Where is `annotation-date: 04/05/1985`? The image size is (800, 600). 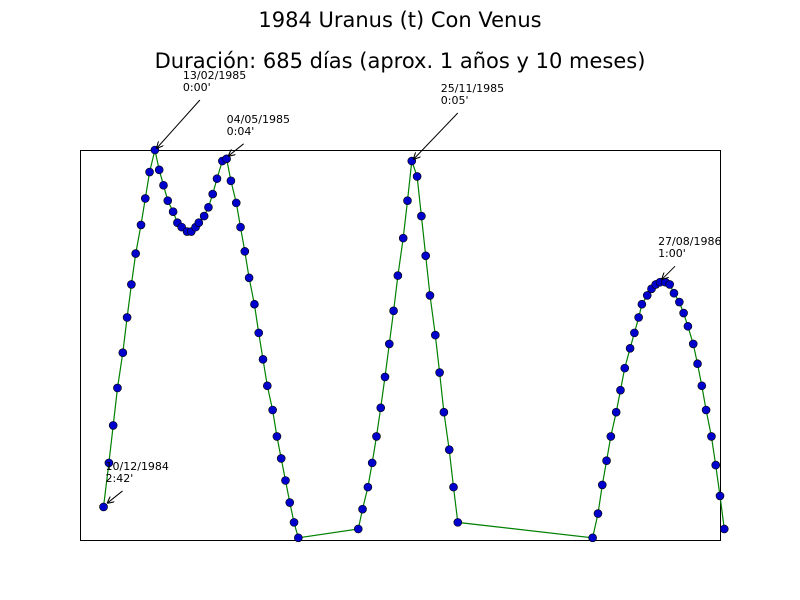 annotation-date: 04/05/1985 is located at coordinates (258, 119).